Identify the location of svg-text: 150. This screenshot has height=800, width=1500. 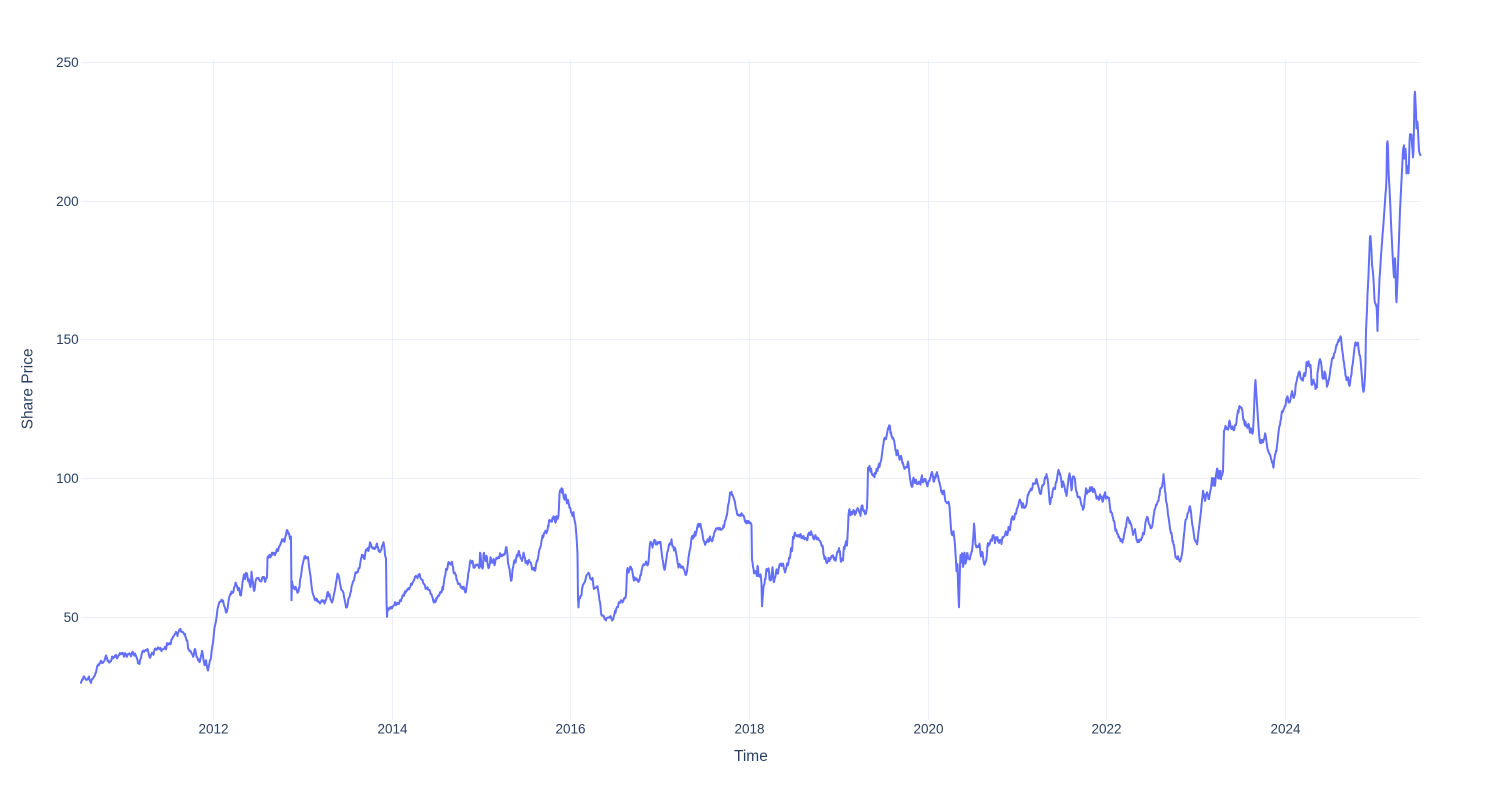
(67, 339).